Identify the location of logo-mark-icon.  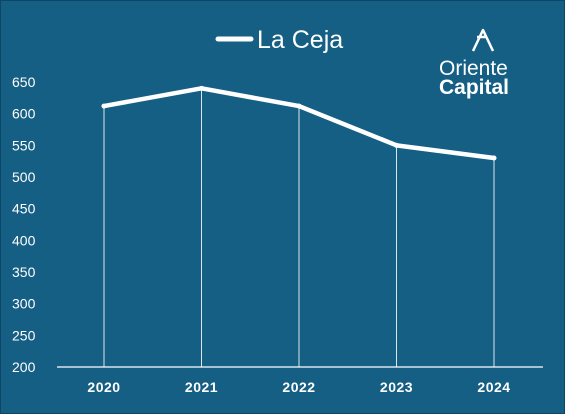
(483, 40).